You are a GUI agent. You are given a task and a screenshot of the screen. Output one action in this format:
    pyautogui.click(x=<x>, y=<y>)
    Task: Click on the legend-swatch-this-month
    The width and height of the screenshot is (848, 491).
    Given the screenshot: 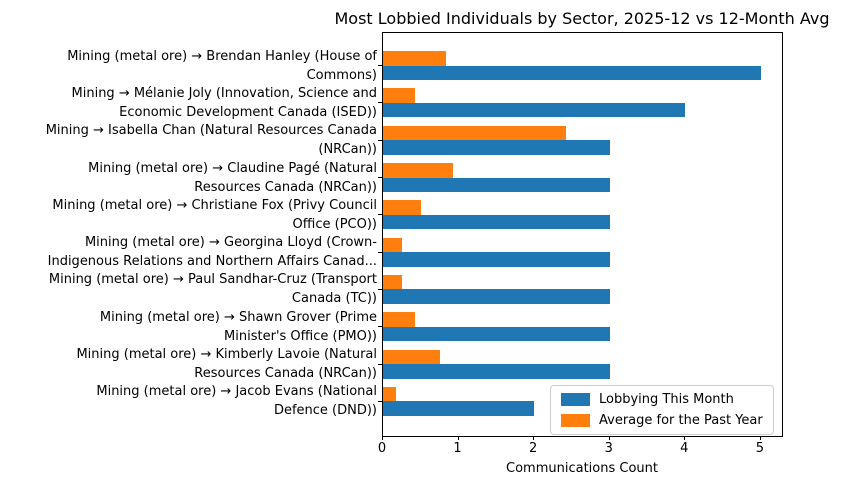 What is the action you would take?
    pyautogui.click(x=575, y=399)
    